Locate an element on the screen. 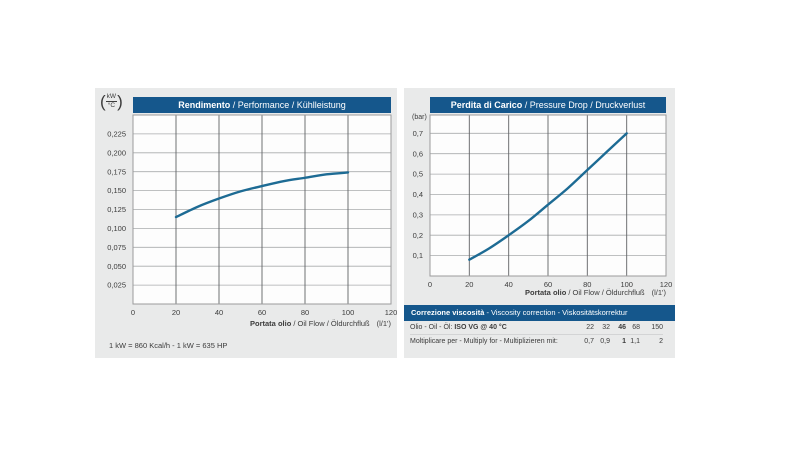 The height and width of the screenshot is (450, 800). svg-text: 0,7 is located at coordinates (418, 133).